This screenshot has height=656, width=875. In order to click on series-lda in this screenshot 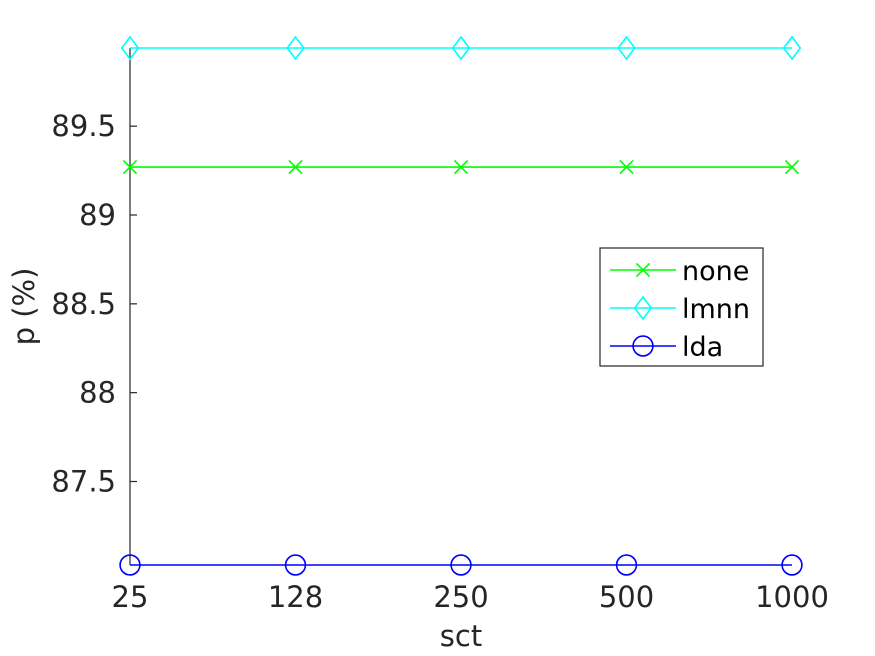, I will do `click(461, 565)`.